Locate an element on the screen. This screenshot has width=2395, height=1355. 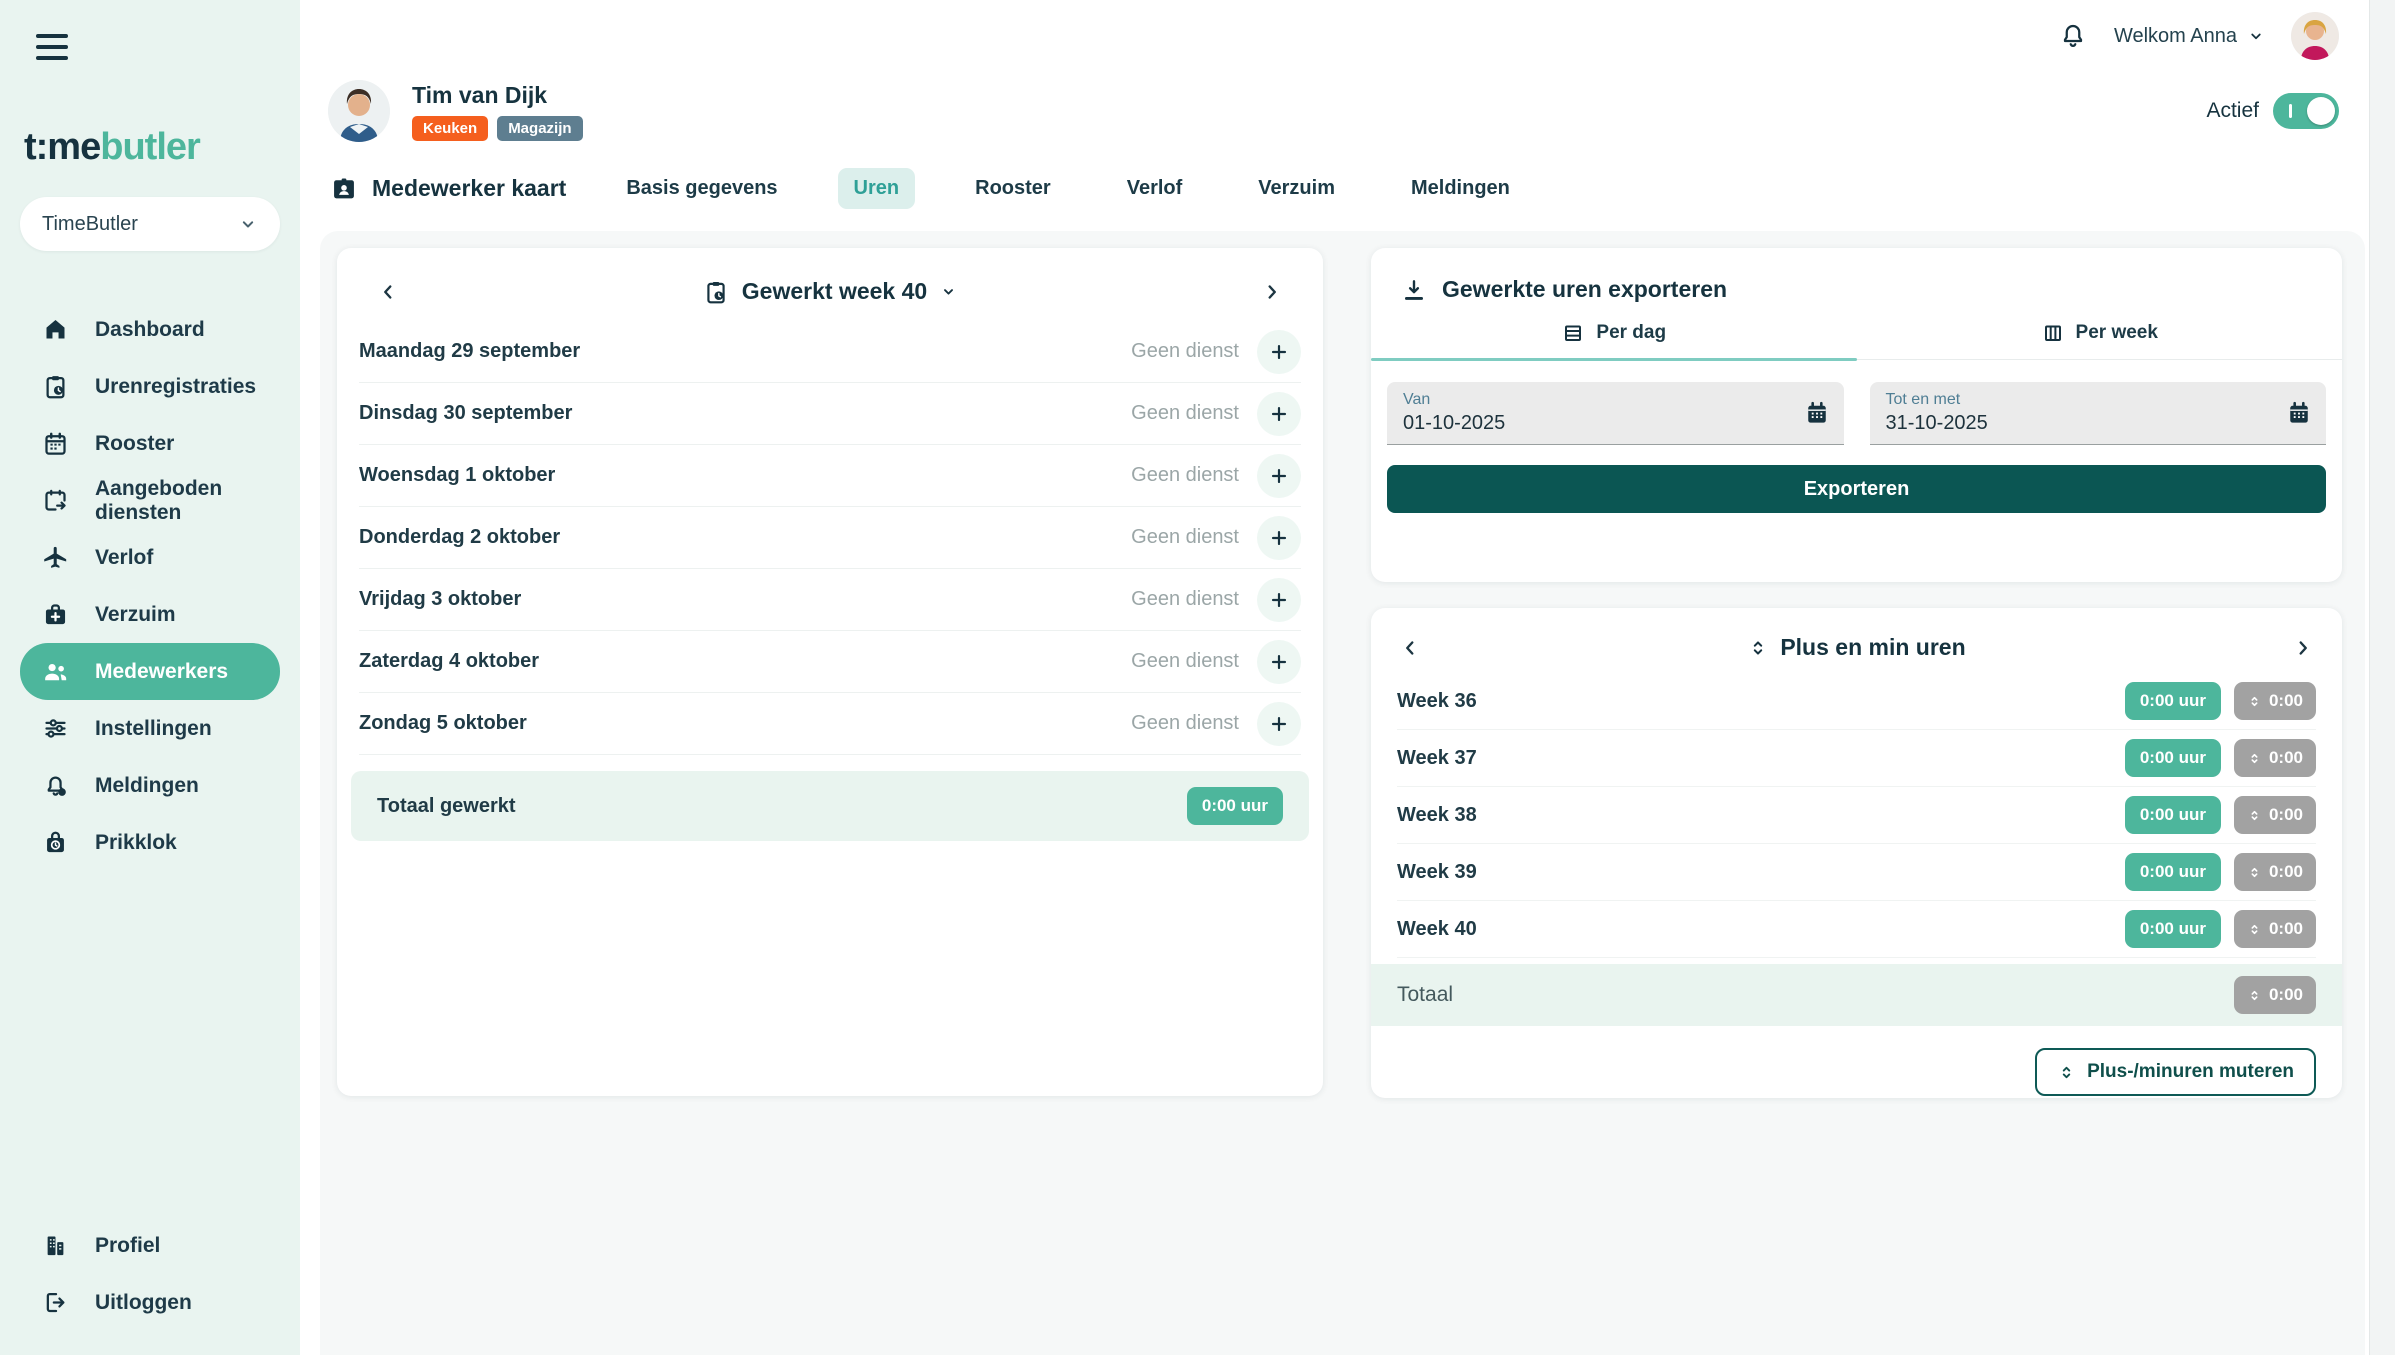
day-label: Dinsdag 30 september is located at coordinates (466, 413).